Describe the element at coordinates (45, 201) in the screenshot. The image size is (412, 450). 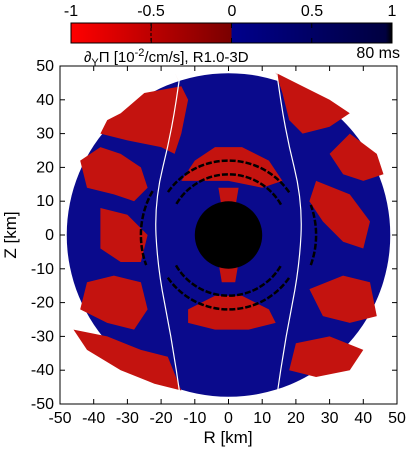
I see `y-tick-label: 10` at that location.